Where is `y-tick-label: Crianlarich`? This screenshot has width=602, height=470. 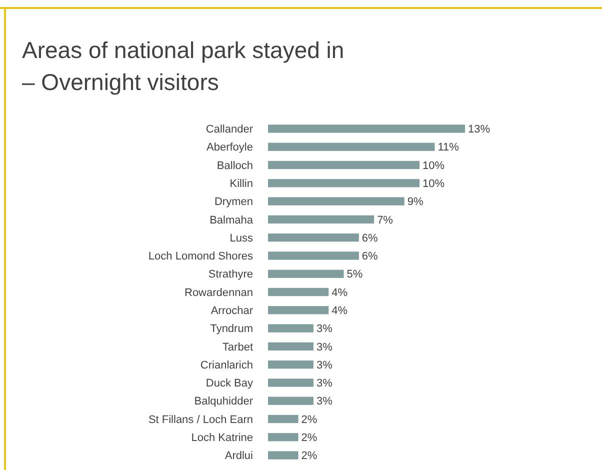
y-tick-label: Crianlarich is located at coordinates (226, 365).